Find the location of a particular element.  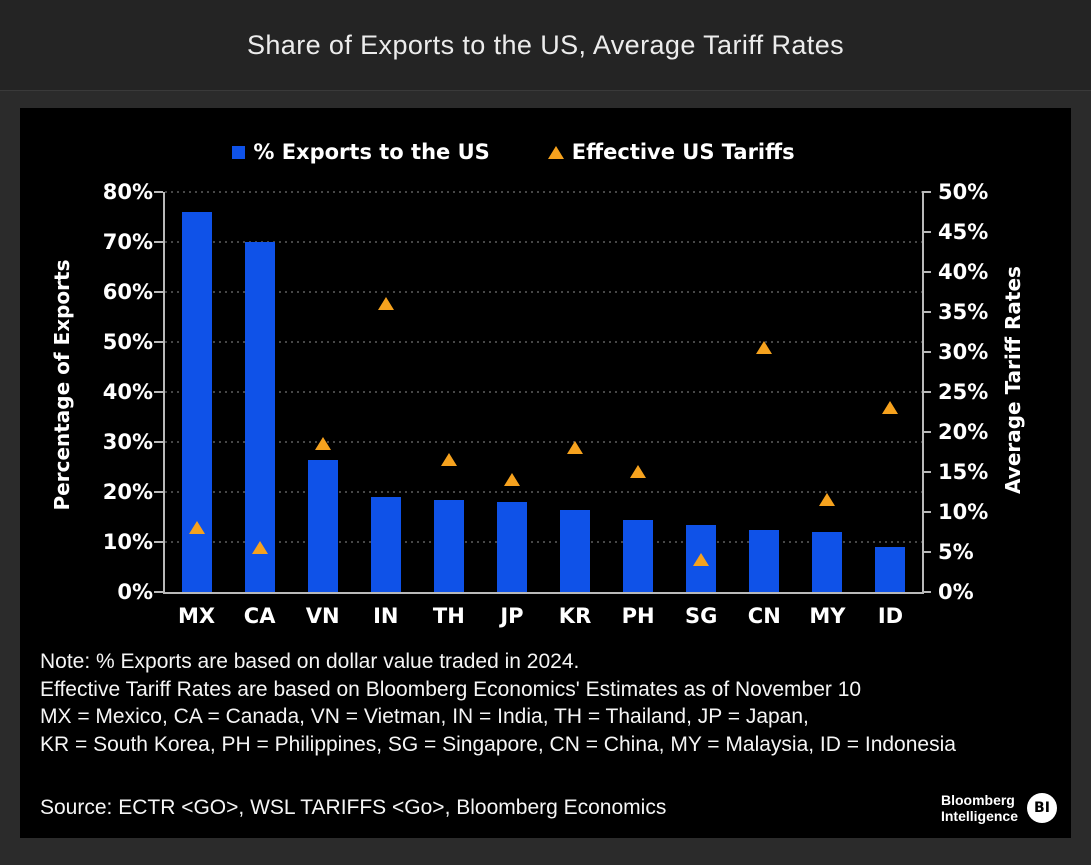

x-label-MY: MY is located at coordinates (827, 616).